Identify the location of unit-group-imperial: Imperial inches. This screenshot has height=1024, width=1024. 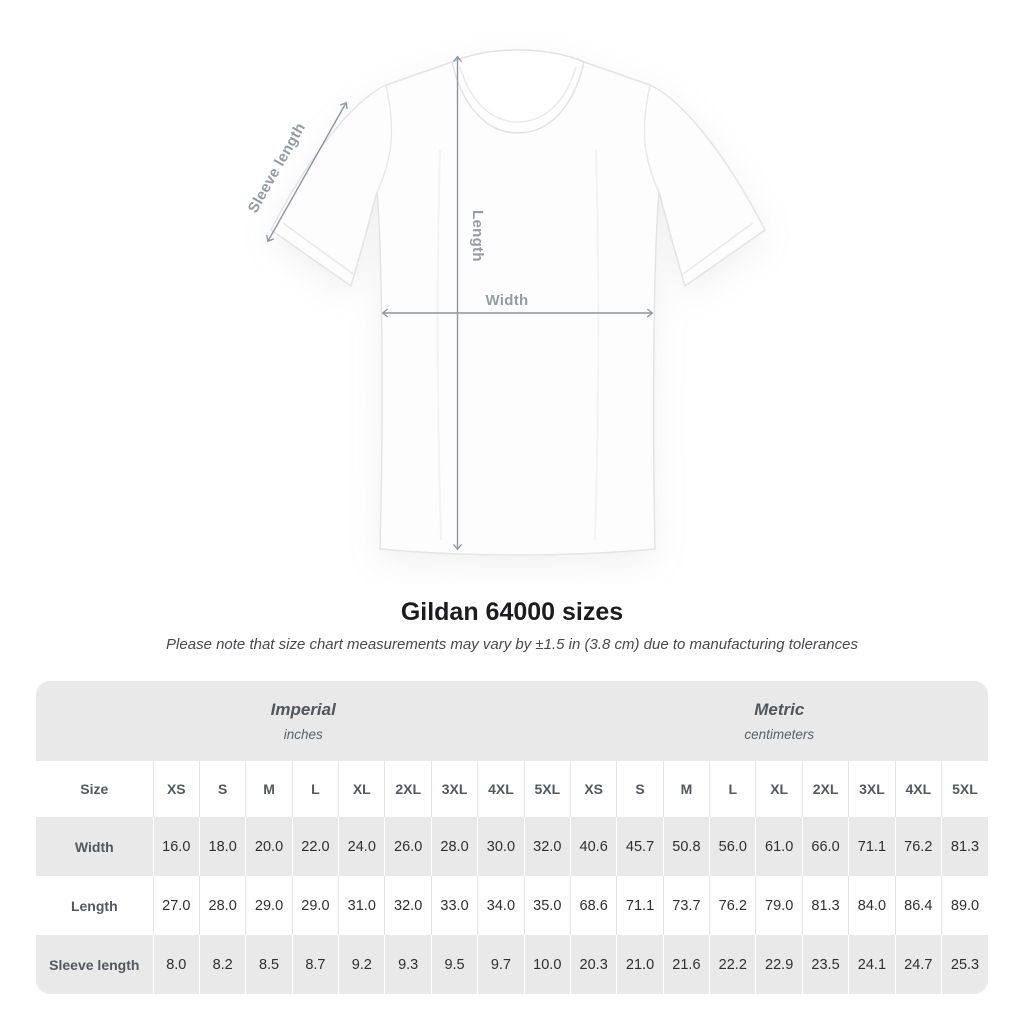
(303, 721).